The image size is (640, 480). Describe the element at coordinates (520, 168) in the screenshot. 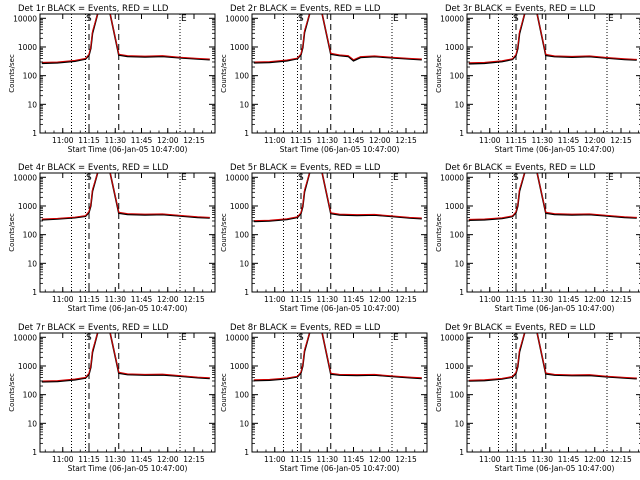

I see `panel-title: Det 6r BLACK = Events, RED = LLD` at that location.